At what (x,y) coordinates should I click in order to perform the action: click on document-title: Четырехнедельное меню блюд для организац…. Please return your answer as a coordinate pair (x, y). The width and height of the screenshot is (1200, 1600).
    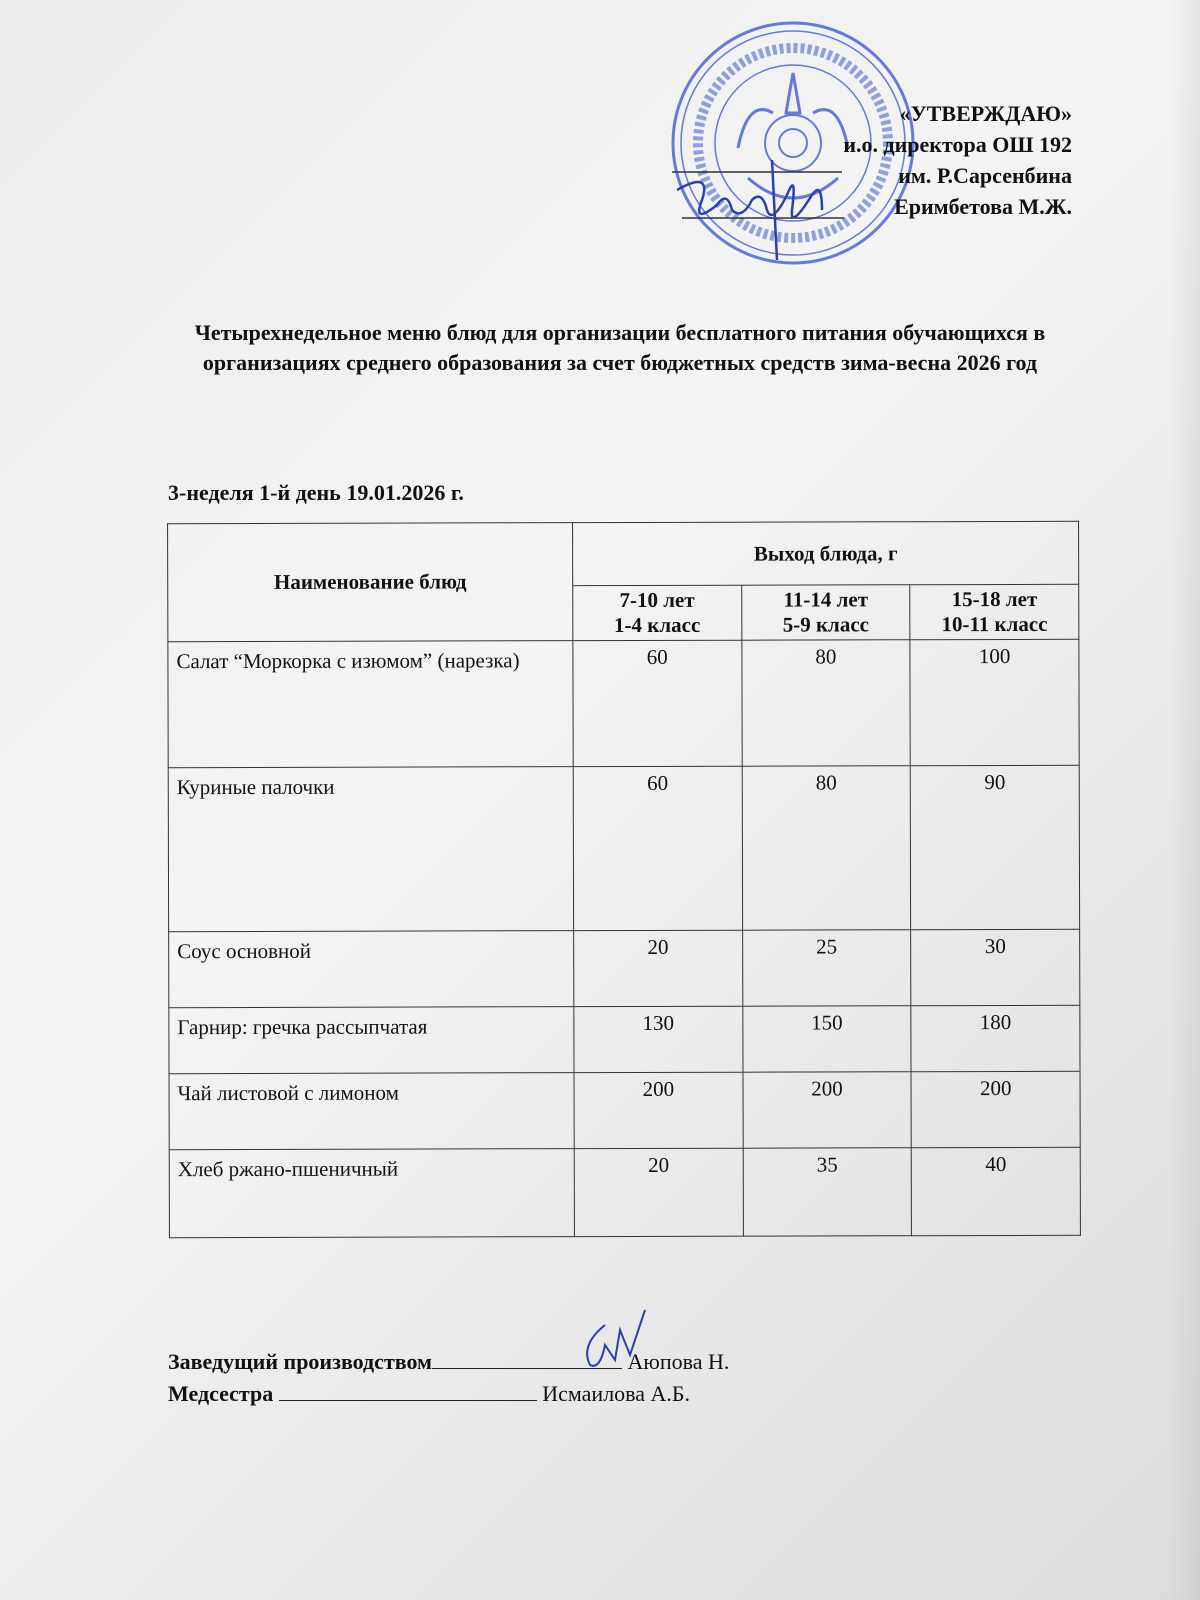
    Looking at the image, I should click on (620, 347).